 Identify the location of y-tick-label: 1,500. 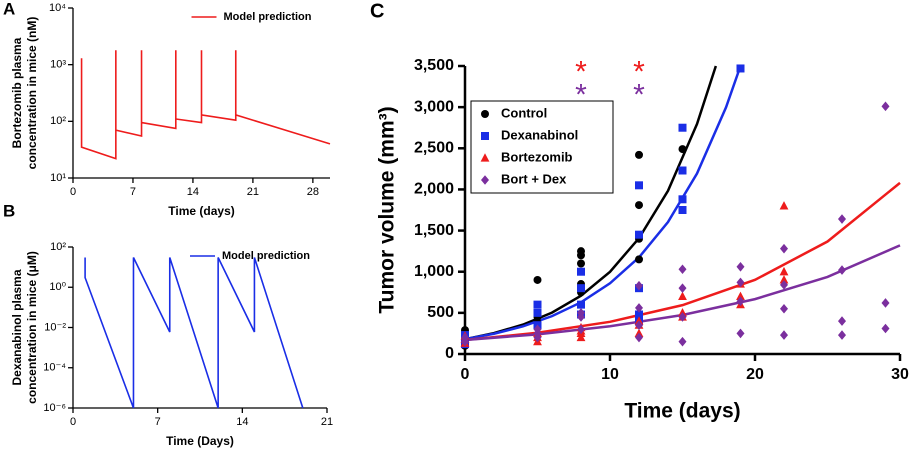
(434, 230).